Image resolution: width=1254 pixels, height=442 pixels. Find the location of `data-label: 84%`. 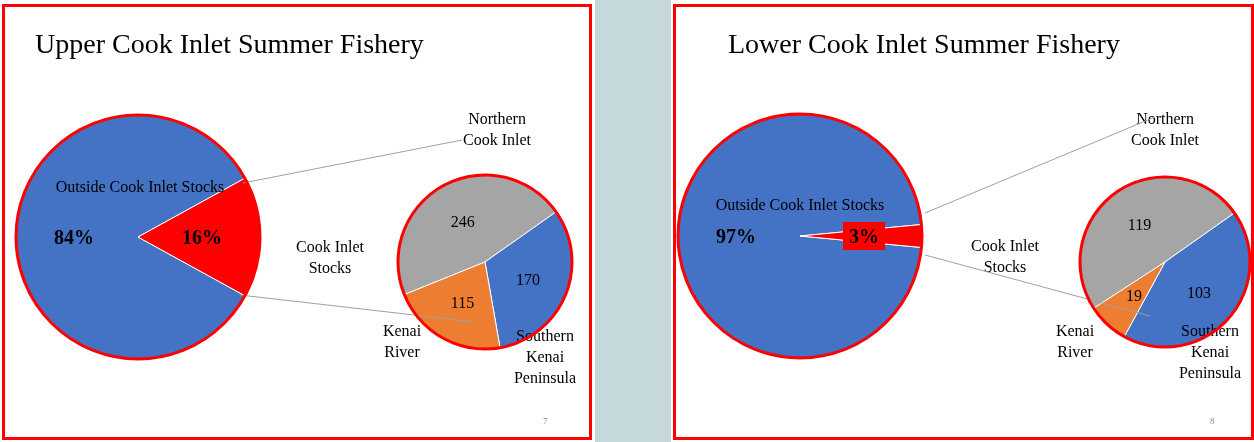

data-label: 84% is located at coordinates (74, 237).